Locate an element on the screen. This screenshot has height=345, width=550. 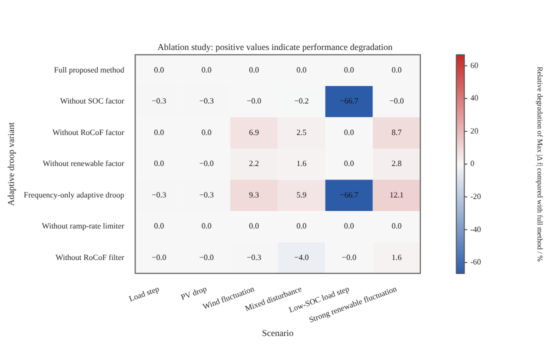
data-label: 12.1 is located at coordinates (397, 195).